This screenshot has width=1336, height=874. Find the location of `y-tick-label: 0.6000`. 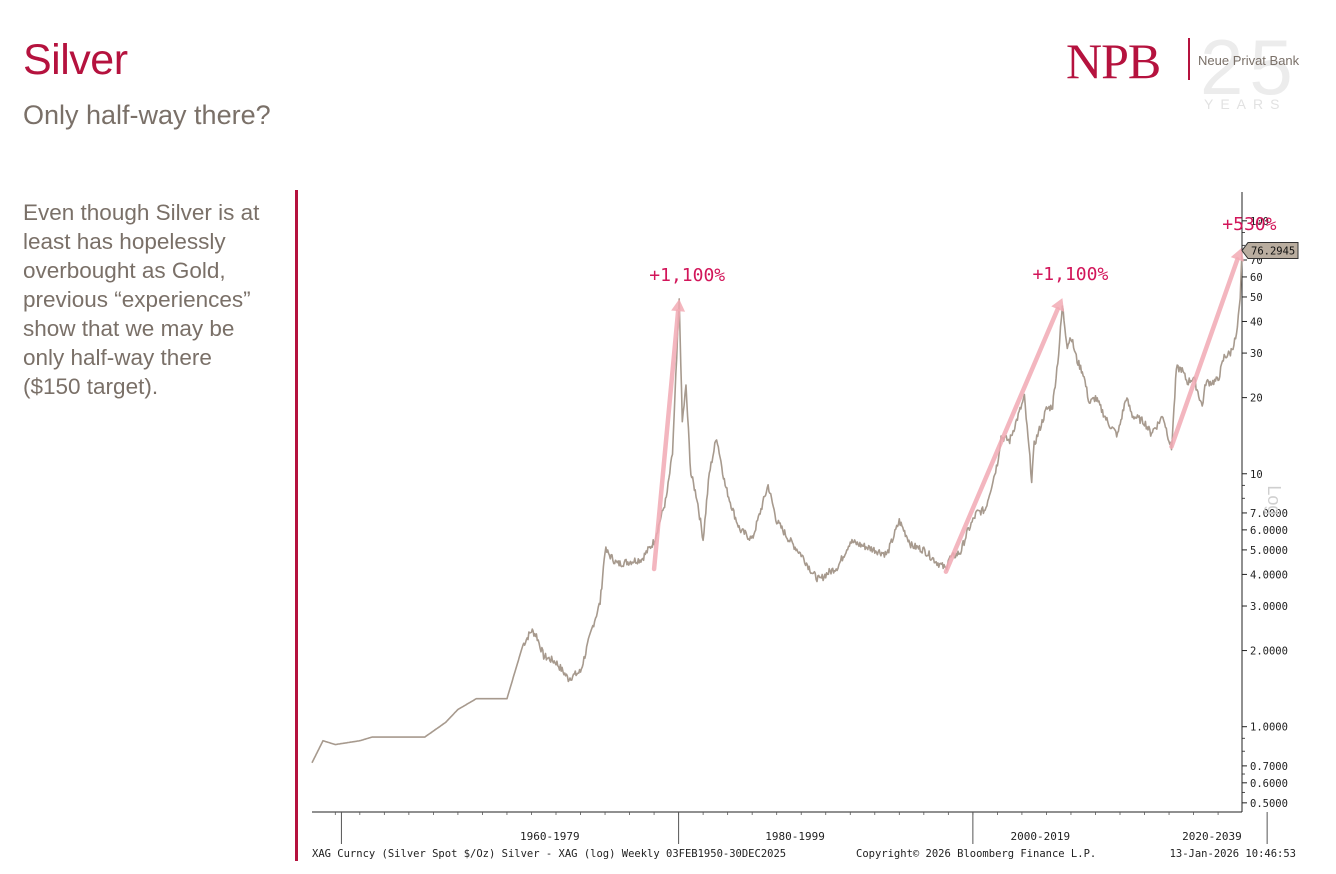

y-tick-label: 0.6000 is located at coordinates (1269, 784).